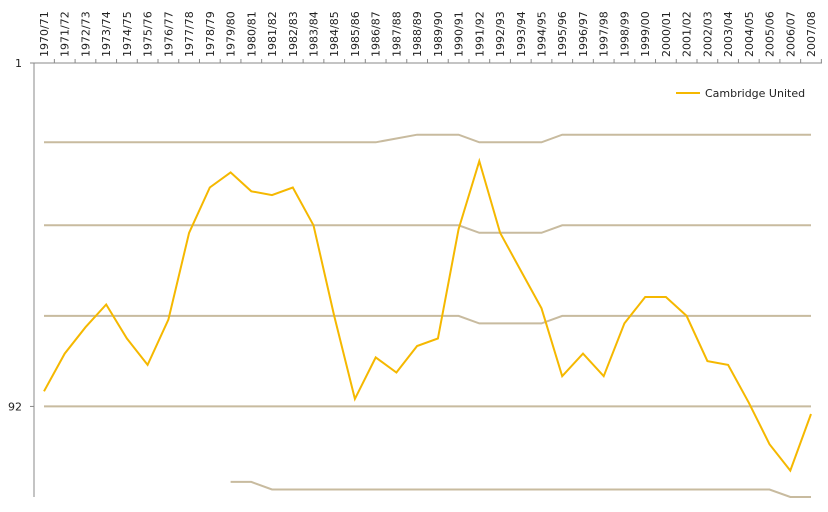 The image size is (828, 512). Describe the element at coordinates (770, 34) in the screenshot. I see `x-tick-label: 2005/06` at that location.